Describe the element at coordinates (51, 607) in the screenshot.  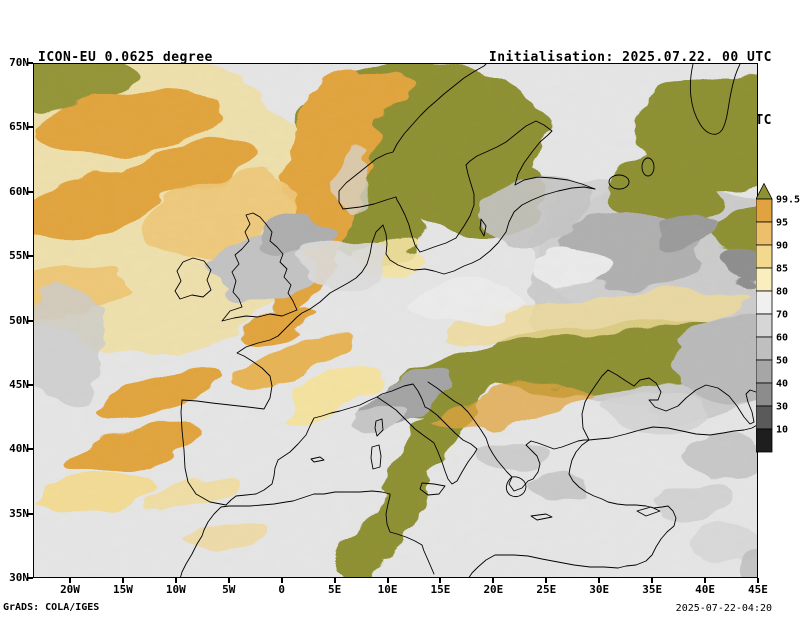
I see `grads-credit: GrADS: COLA/IGES` at that location.